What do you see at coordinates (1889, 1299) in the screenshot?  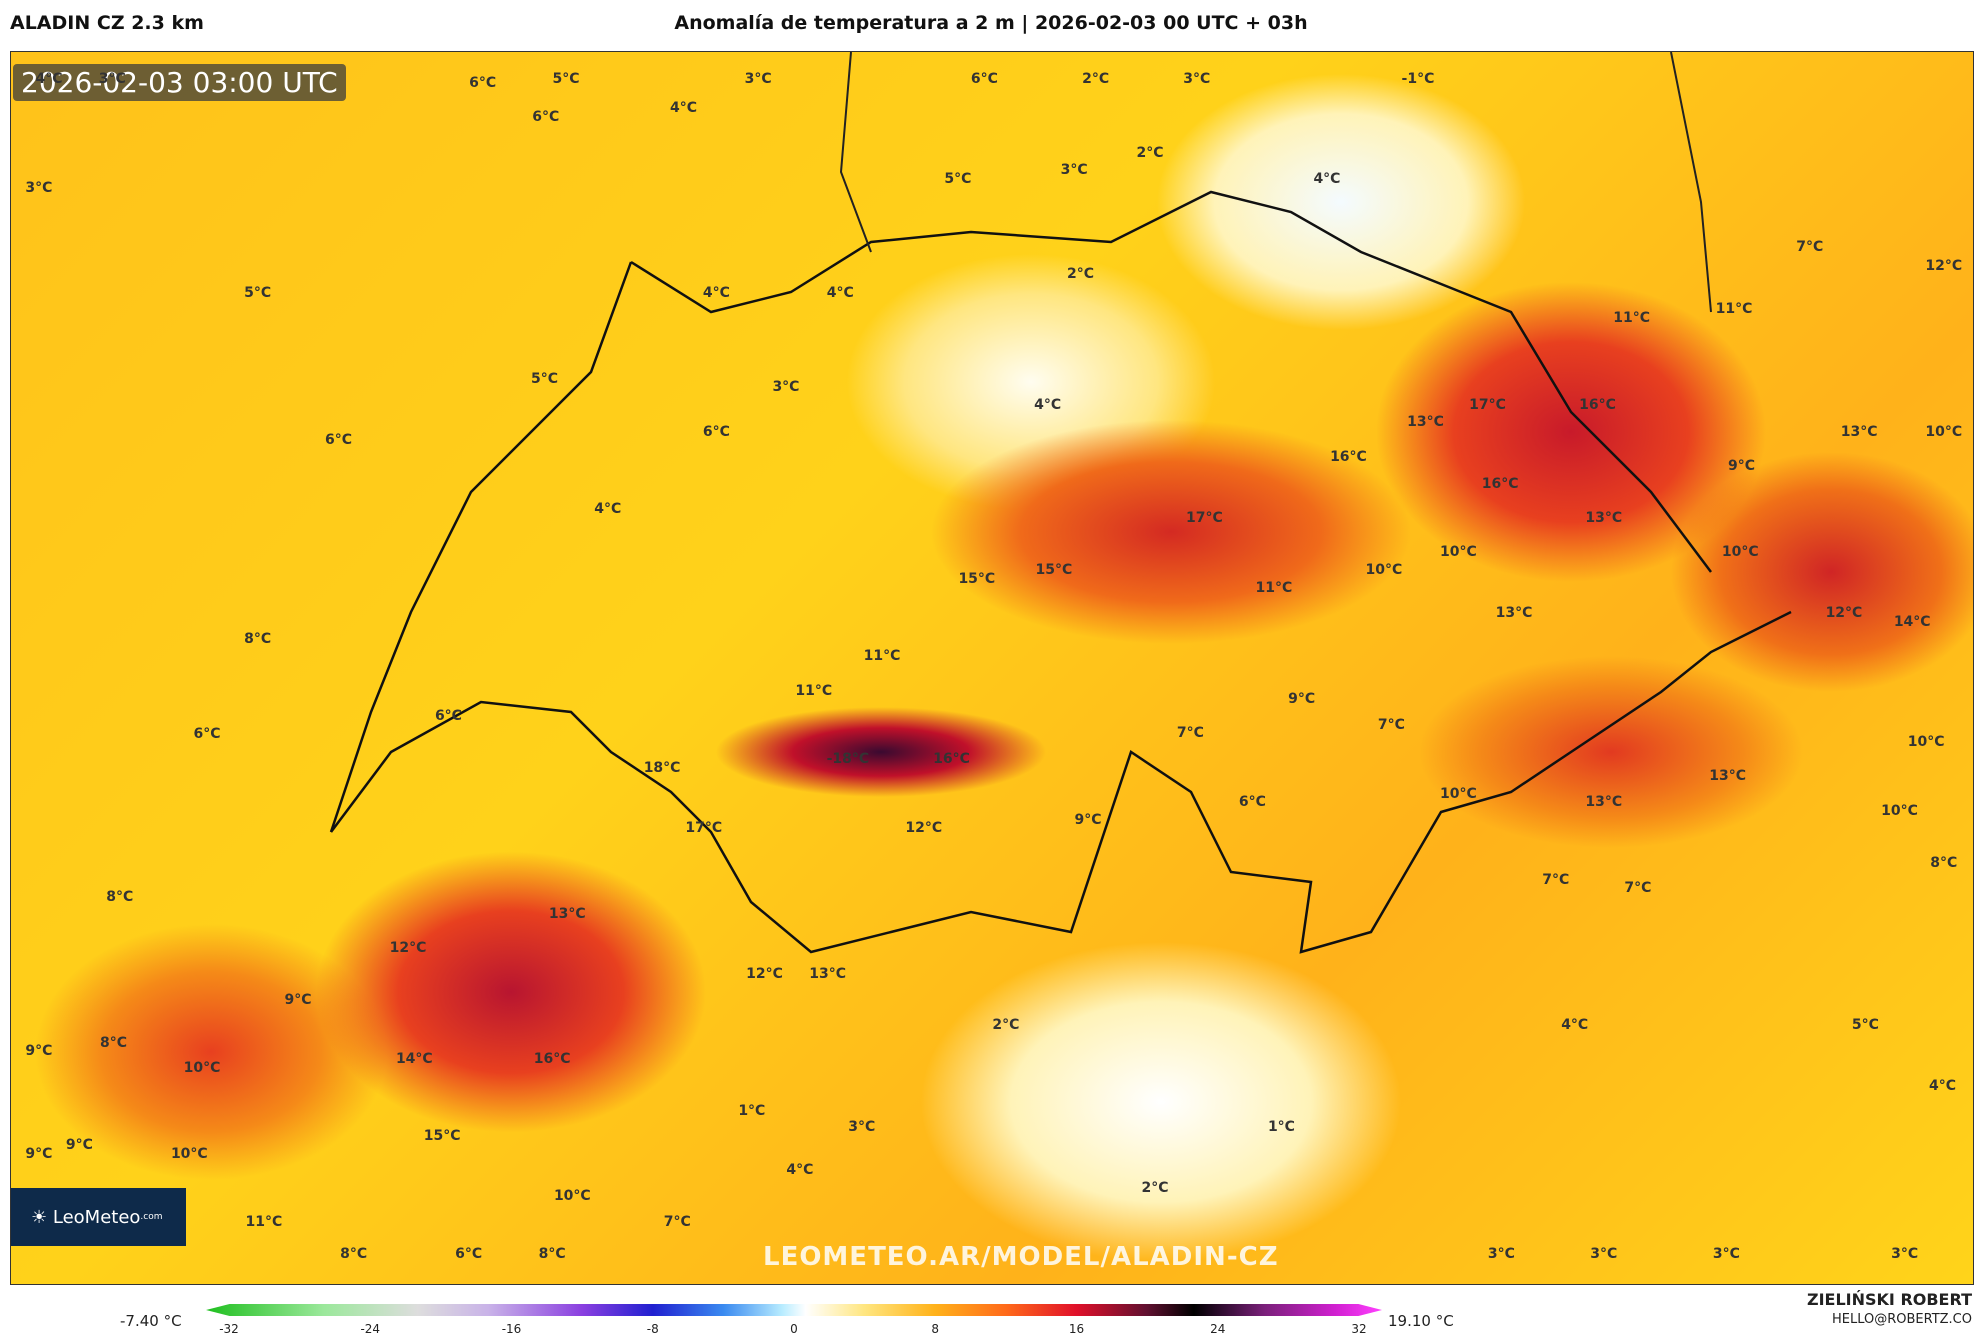 I see `author: ZIELIŃSKI ROBERT` at bounding box center [1889, 1299].